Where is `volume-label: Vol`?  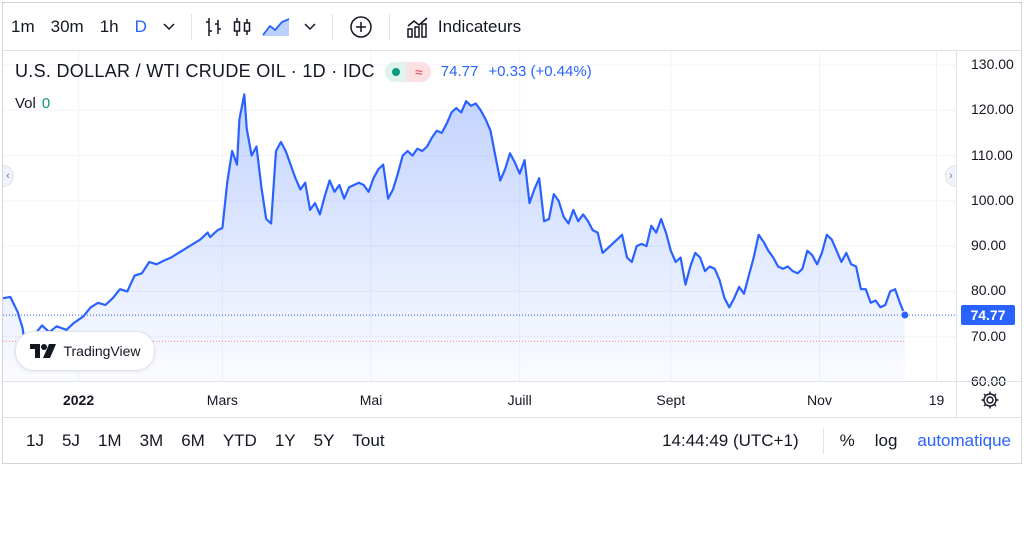
volume-label: Vol is located at coordinates (25, 103).